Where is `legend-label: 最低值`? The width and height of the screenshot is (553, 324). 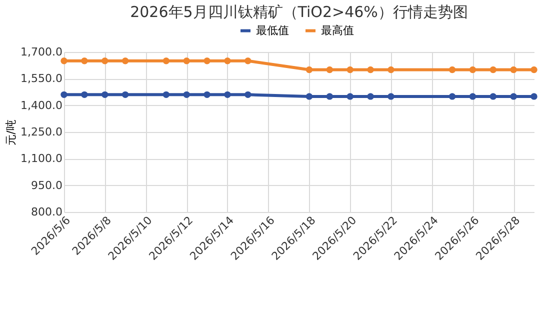 legend-label: 最低值 is located at coordinates (272, 30).